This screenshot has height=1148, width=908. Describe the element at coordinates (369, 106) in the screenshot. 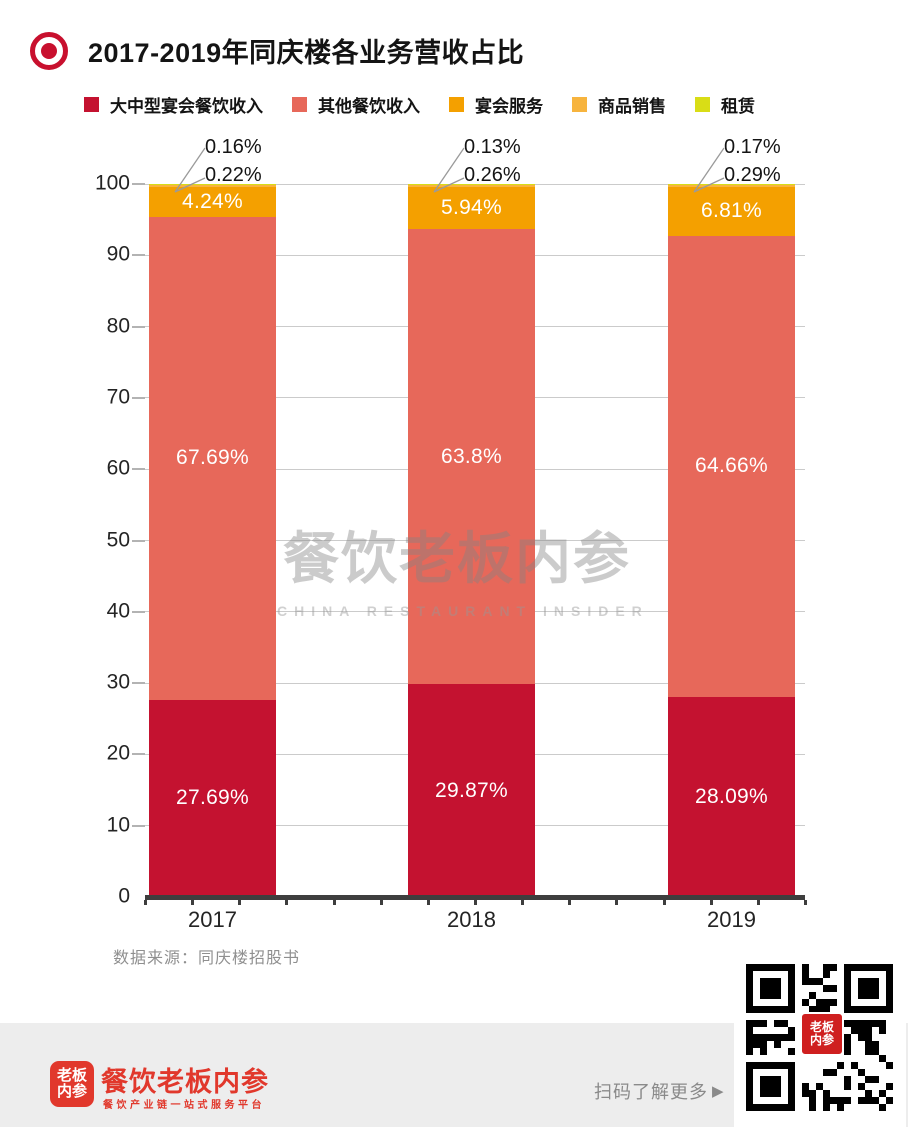

I see `legend-label: 其他餐饮收入` at that location.